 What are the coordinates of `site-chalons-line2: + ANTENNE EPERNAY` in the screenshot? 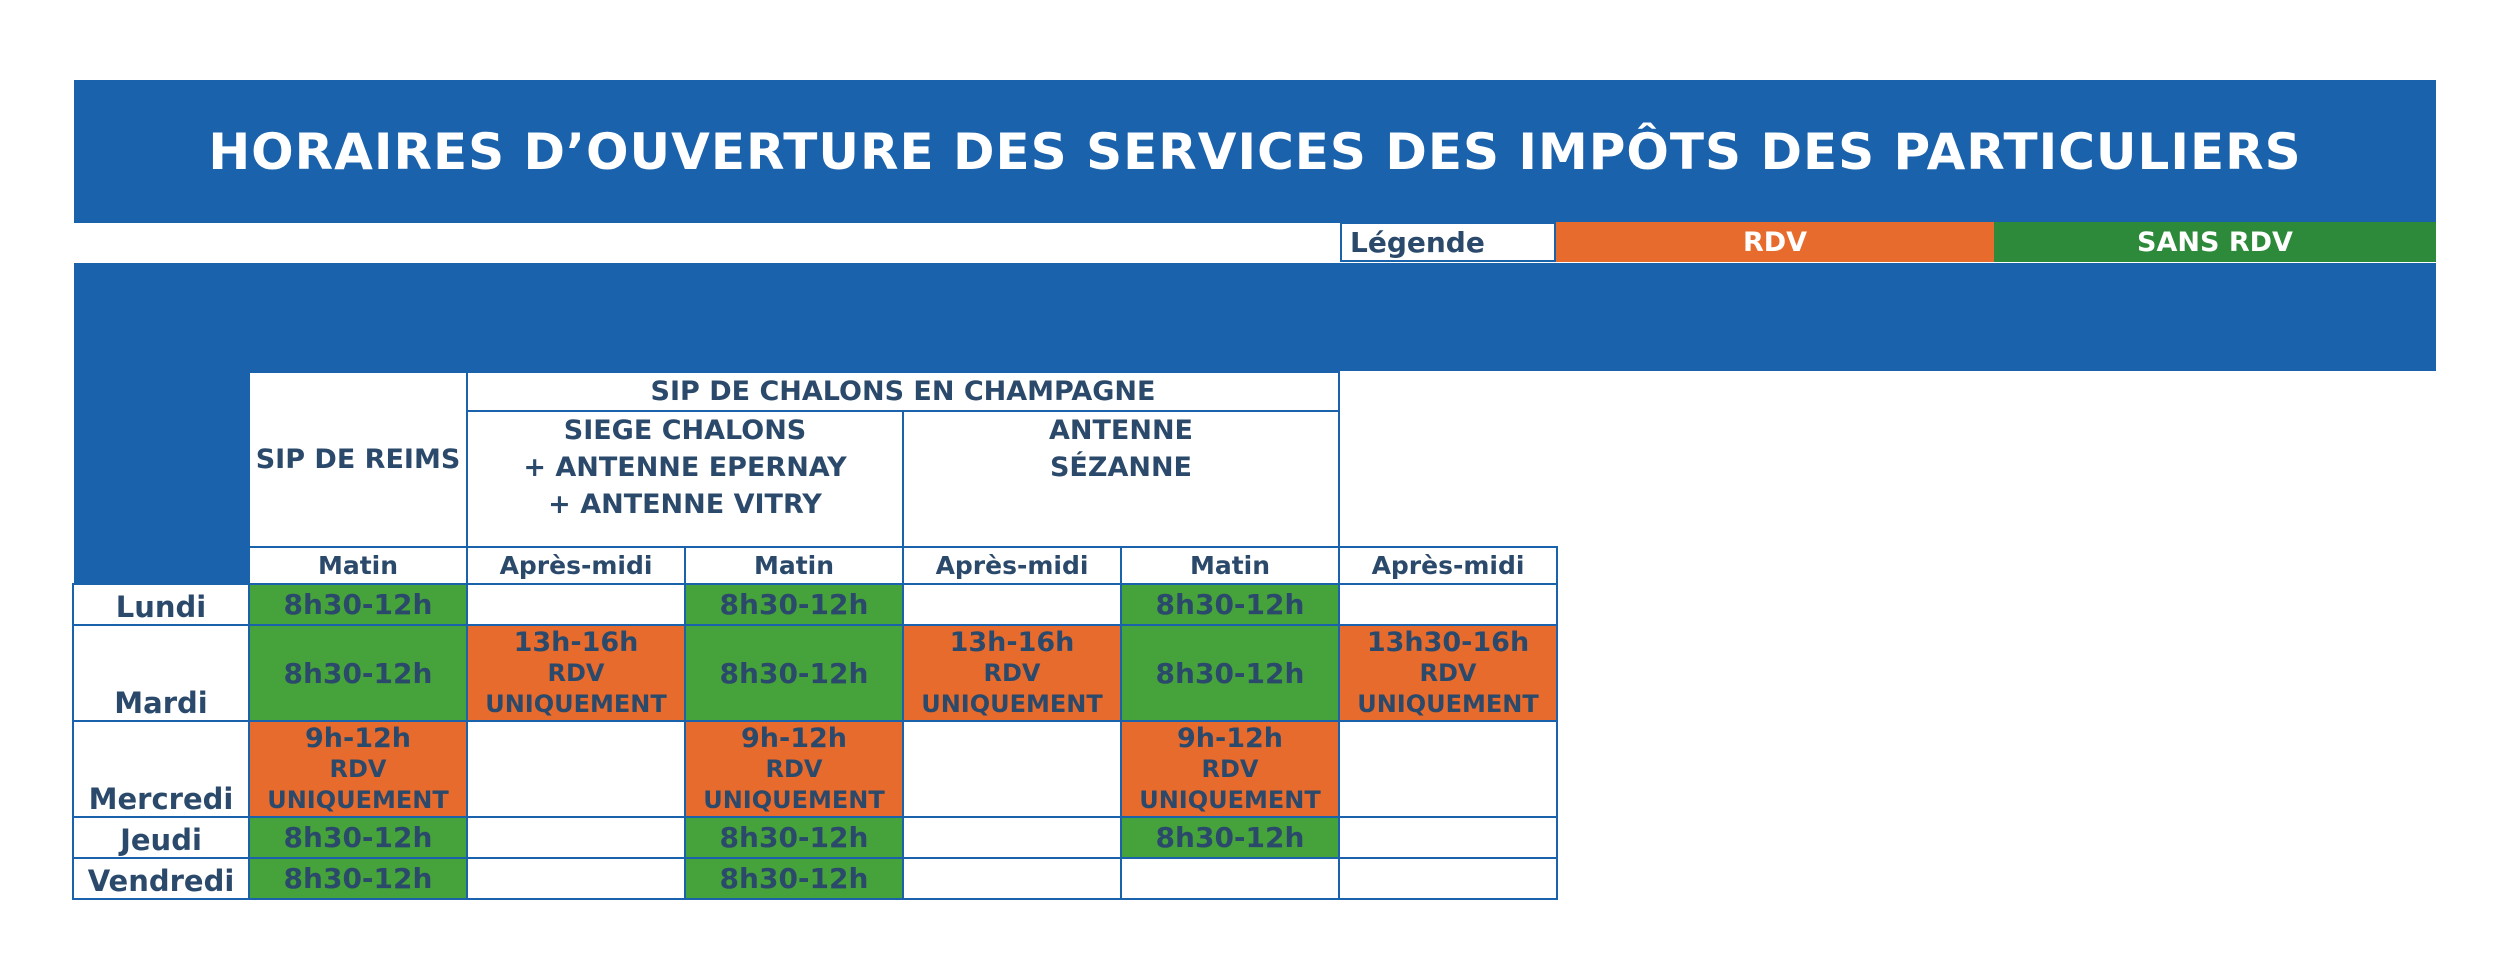 It's located at (685, 467).